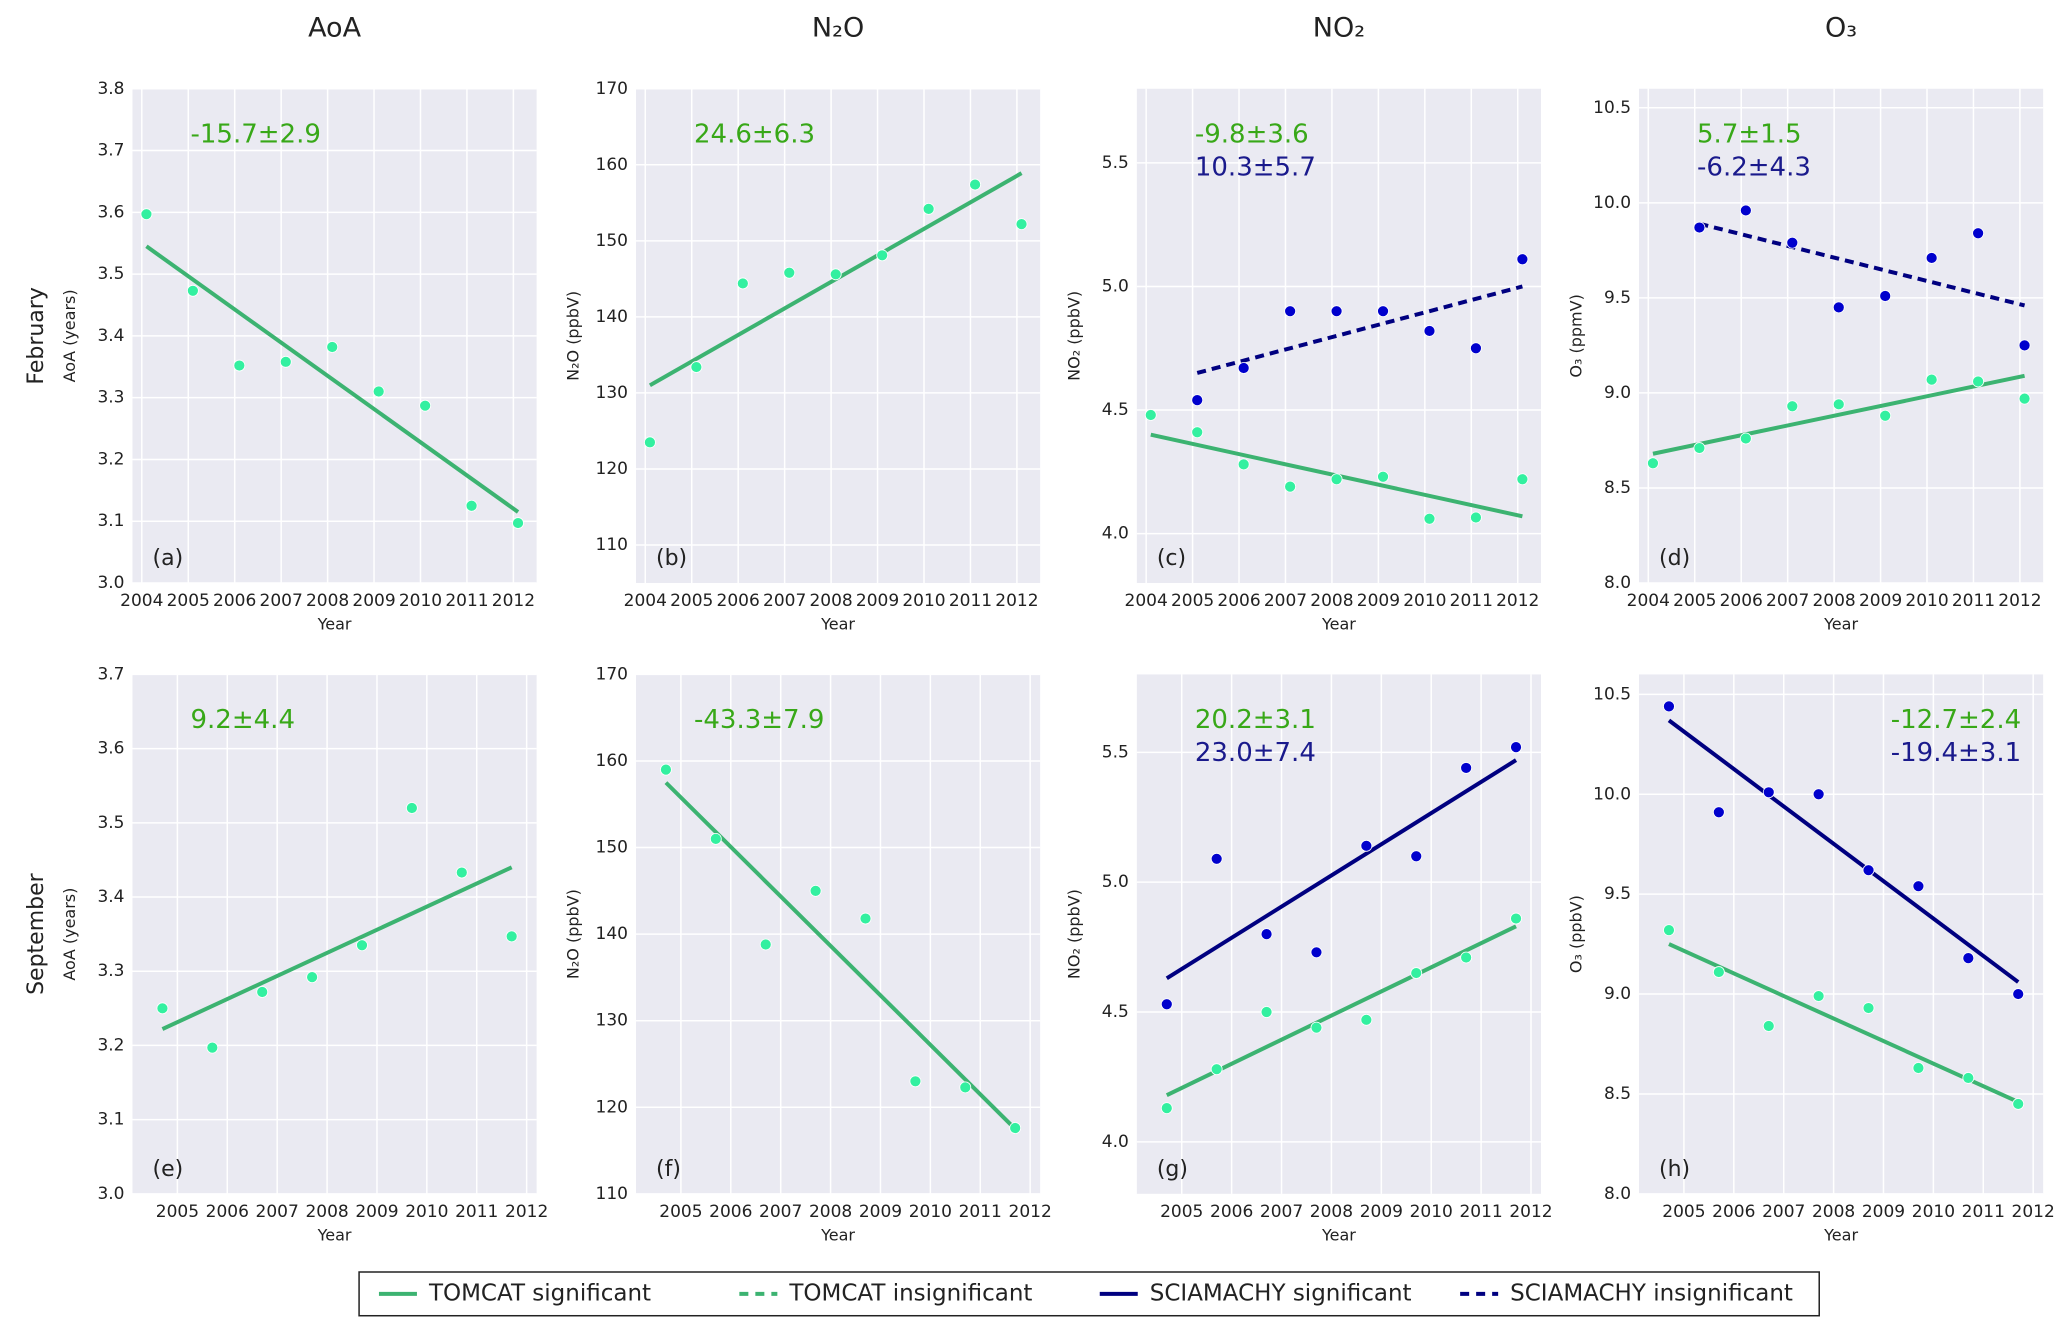 Image resolution: width=2067 pixels, height=1331 pixels. What do you see at coordinates (1674, 1169) in the screenshot?
I see `panel-label: (h)` at bounding box center [1674, 1169].